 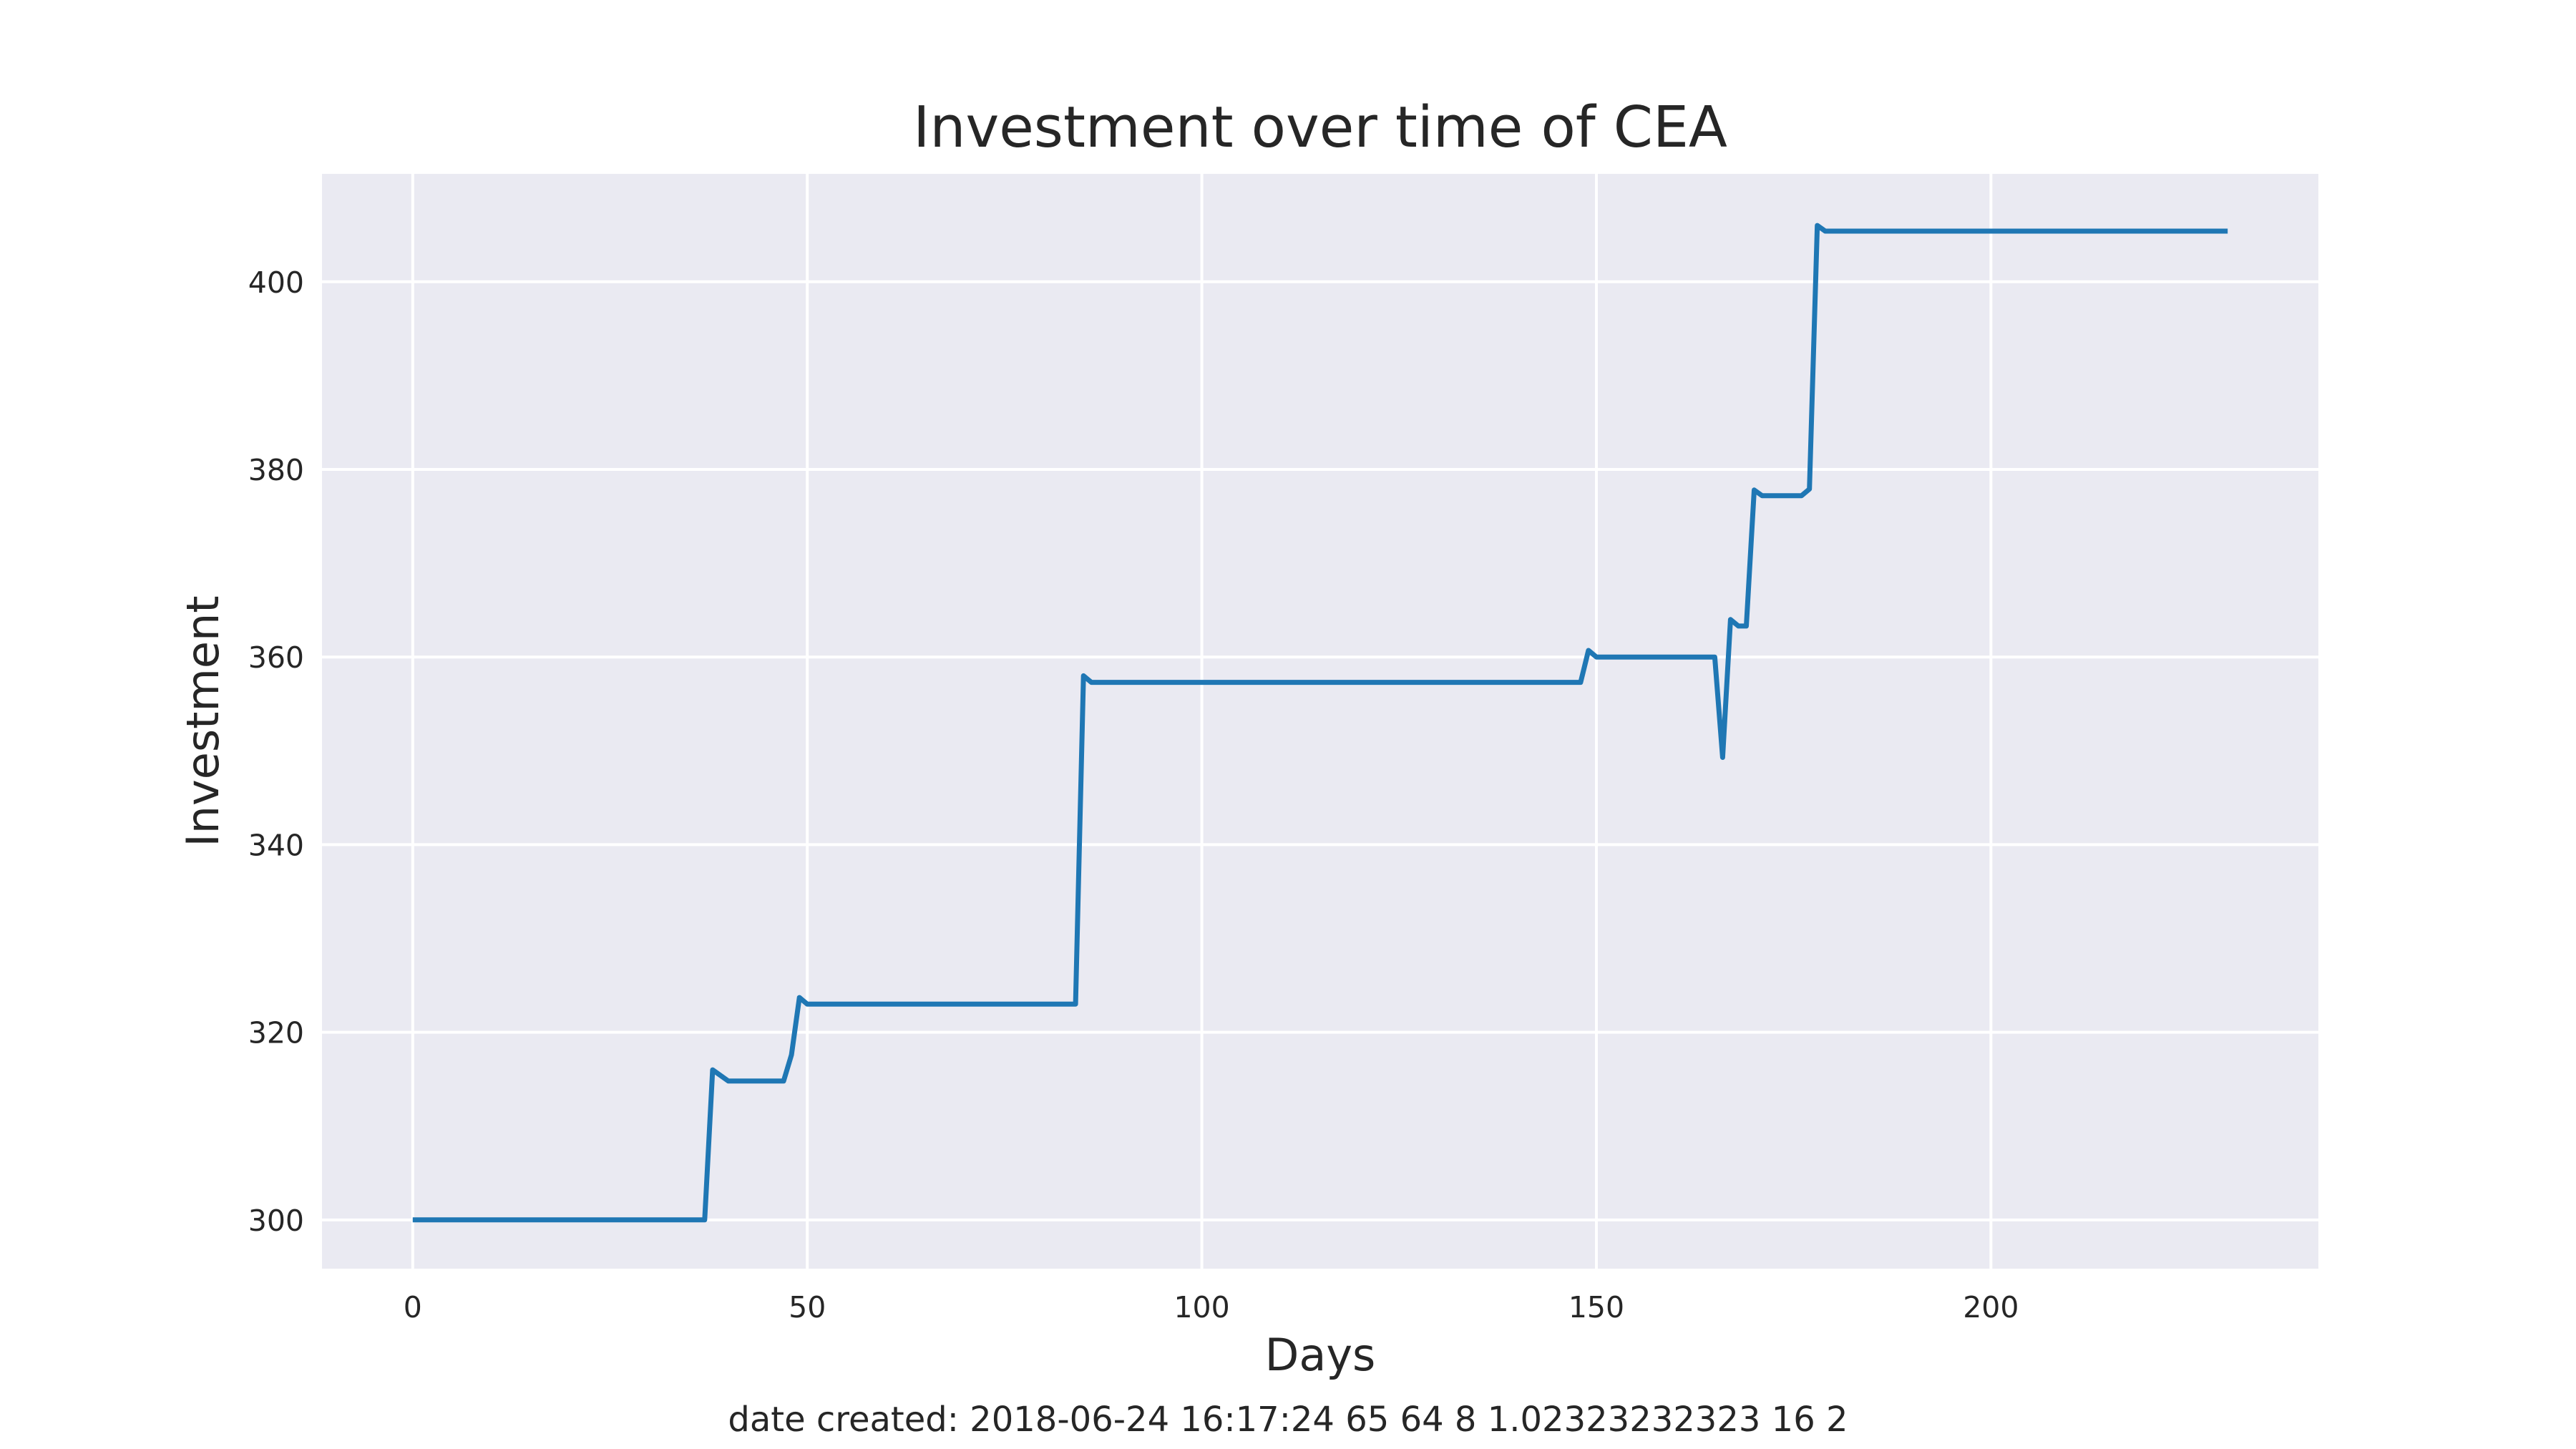 I want to click on x-axis-label: Days, so click(x=1320, y=1355).